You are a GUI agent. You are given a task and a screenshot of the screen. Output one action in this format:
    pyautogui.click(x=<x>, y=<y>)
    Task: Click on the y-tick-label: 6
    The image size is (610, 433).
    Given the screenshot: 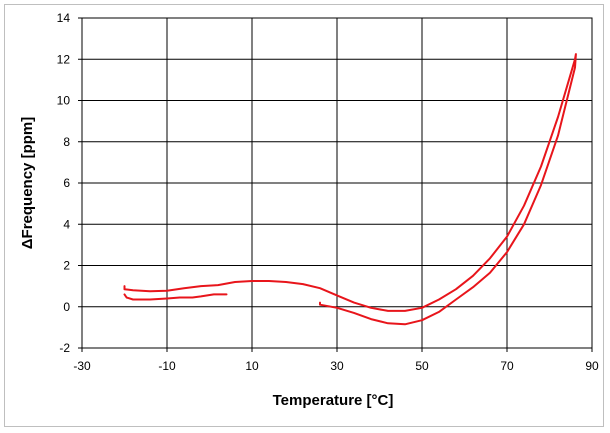 What is the action you would take?
    pyautogui.click(x=66, y=183)
    